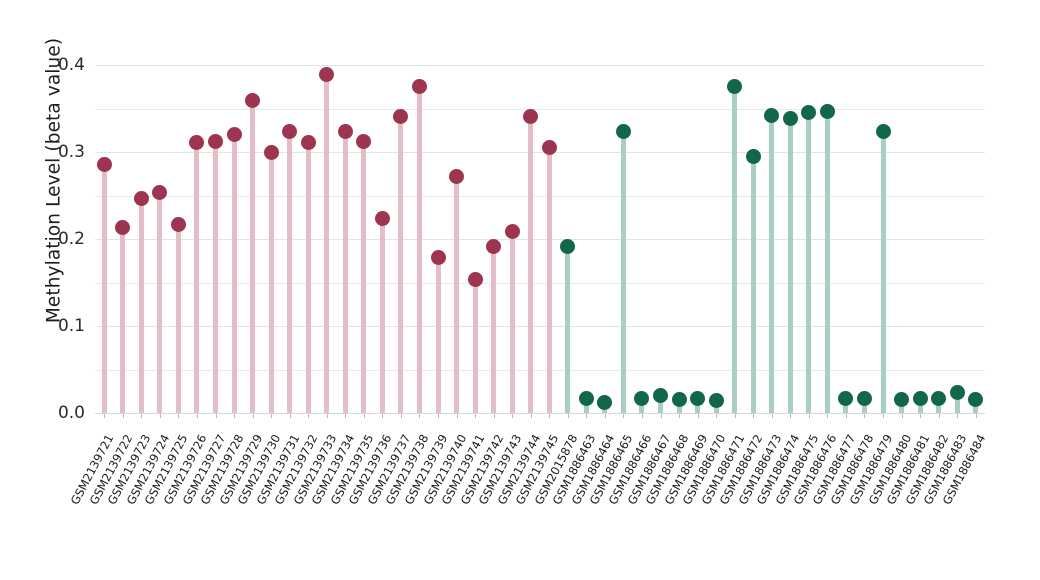 Image resolution: width=1040 pixels, height=580 pixels. Describe the element at coordinates (71, 413) in the screenshot. I see `y-axis-tick-label: 0.0` at that location.